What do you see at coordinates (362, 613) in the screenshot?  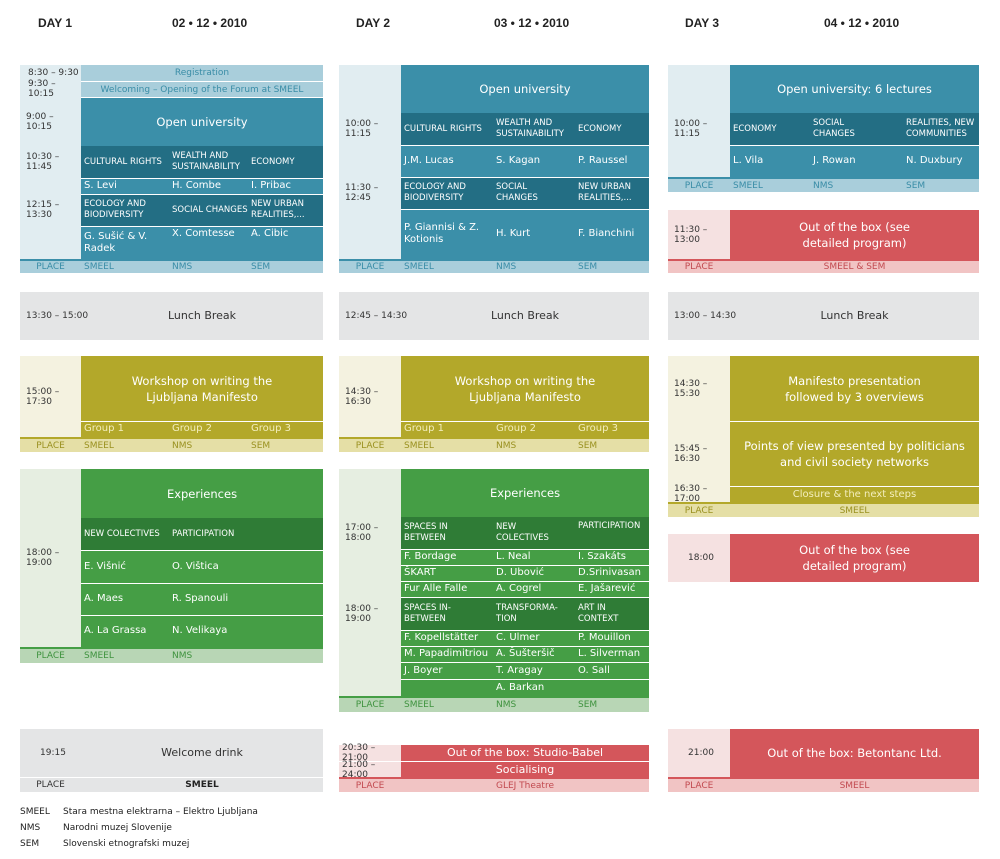 I see `time-slot: 18:00 – 19:00` at bounding box center [362, 613].